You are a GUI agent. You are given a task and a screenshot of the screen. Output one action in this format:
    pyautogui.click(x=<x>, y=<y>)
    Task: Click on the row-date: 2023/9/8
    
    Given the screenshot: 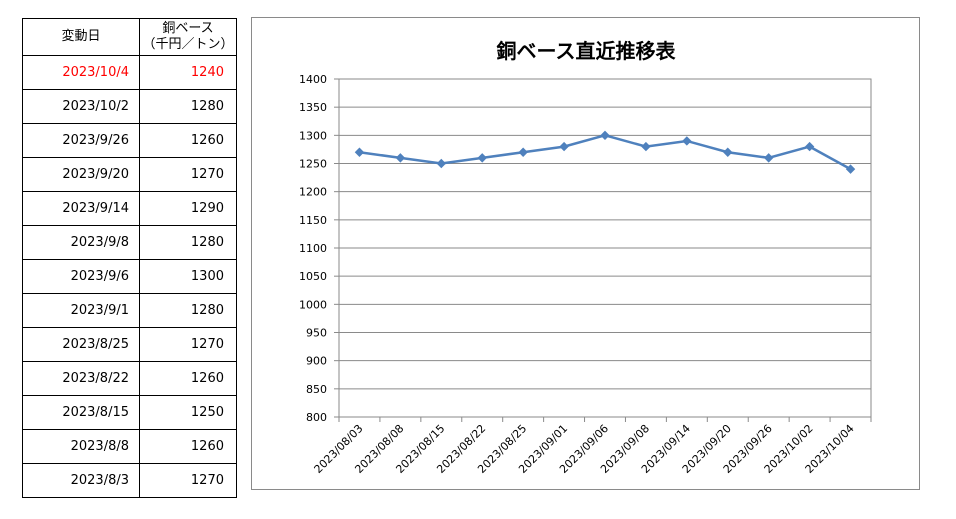 What is the action you would take?
    pyautogui.click(x=81, y=242)
    